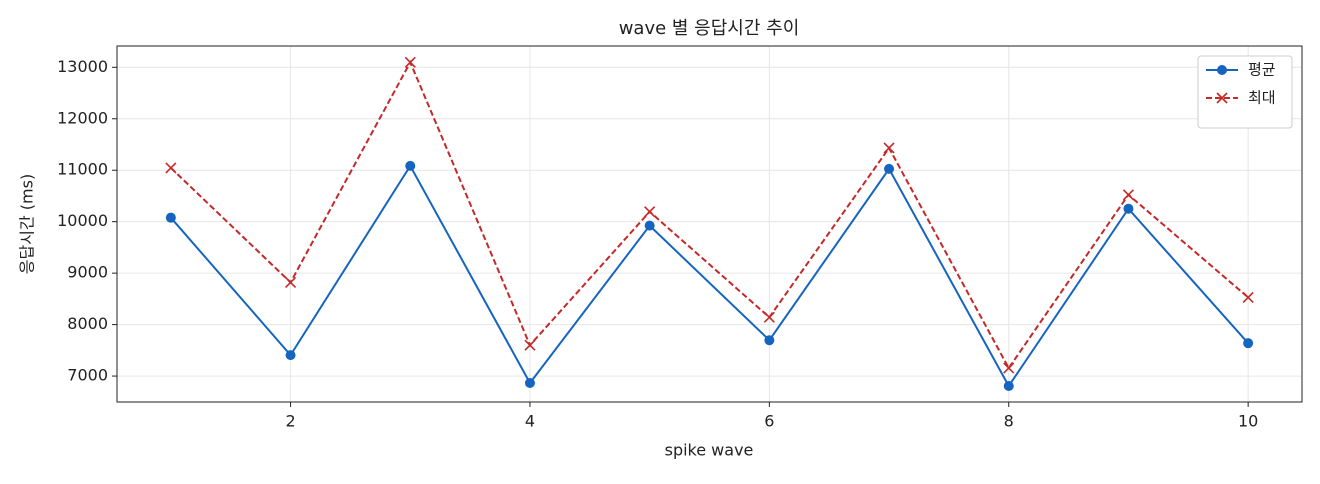  What do you see at coordinates (290, 421) in the screenshot?
I see `x-tick-label: 2` at bounding box center [290, 421].